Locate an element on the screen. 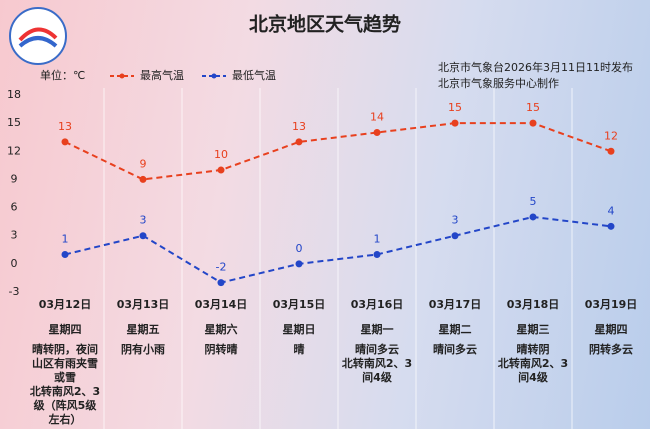 The height and width of the screenshot is (429, 650). weather-text: 晴转阴 is located at coordinates (533, 349).